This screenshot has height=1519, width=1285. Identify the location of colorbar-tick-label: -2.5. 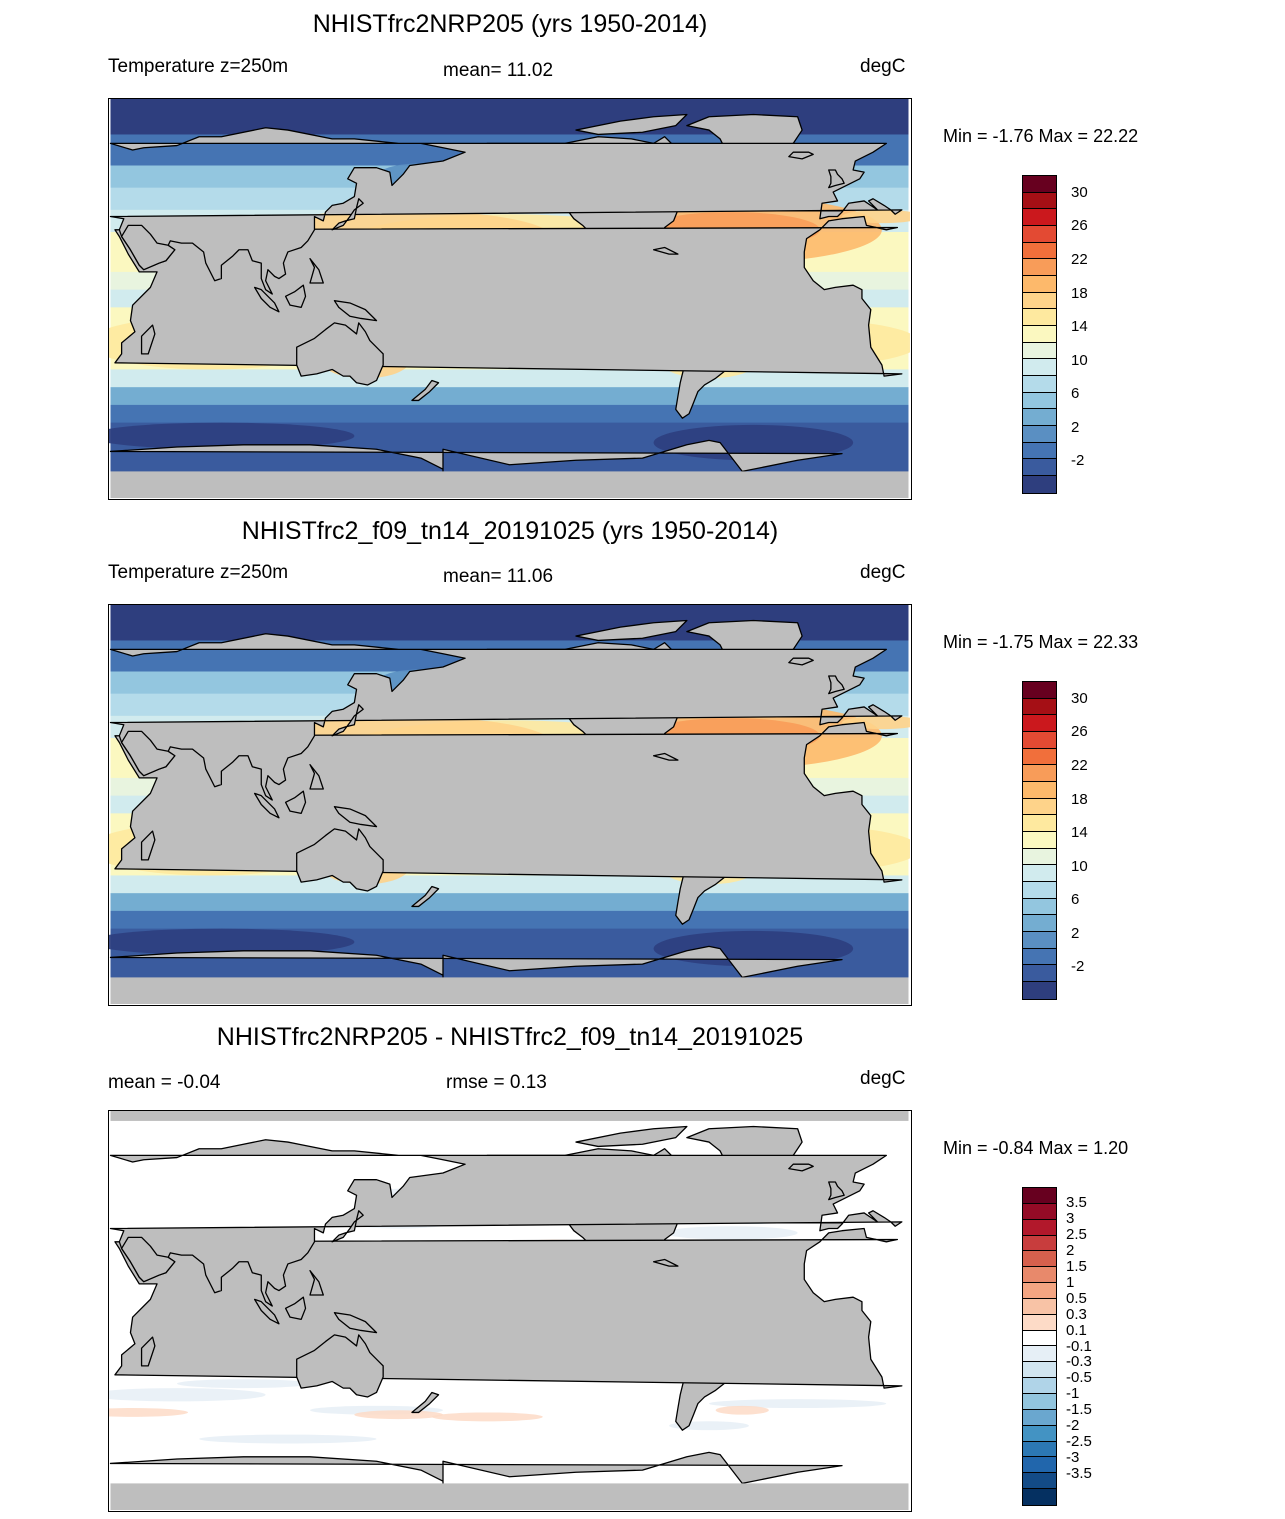
(1079, 1442).